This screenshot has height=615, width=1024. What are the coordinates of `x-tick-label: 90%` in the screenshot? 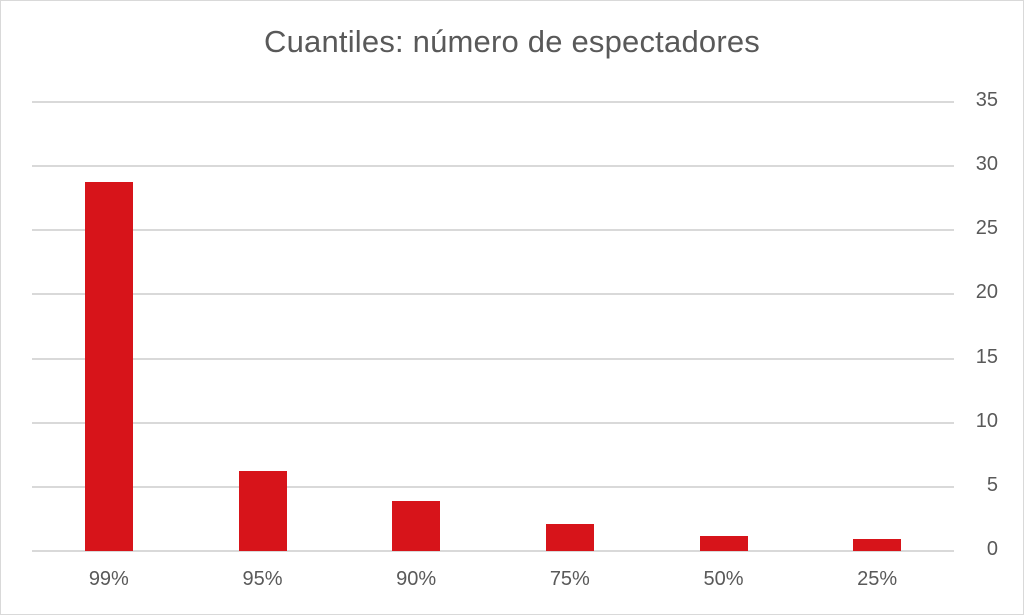 It's located at (416, 579).